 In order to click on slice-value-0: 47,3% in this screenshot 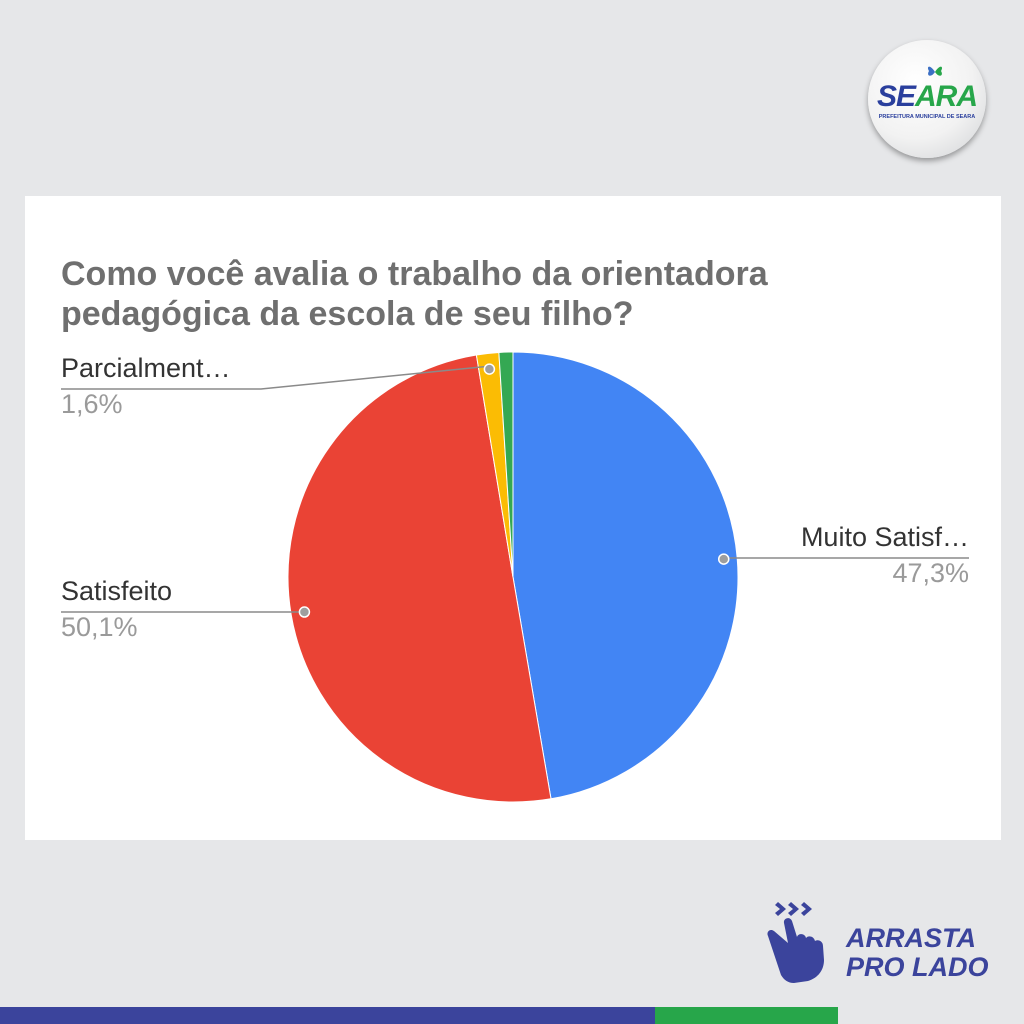, I will do `click(930, 573)`.